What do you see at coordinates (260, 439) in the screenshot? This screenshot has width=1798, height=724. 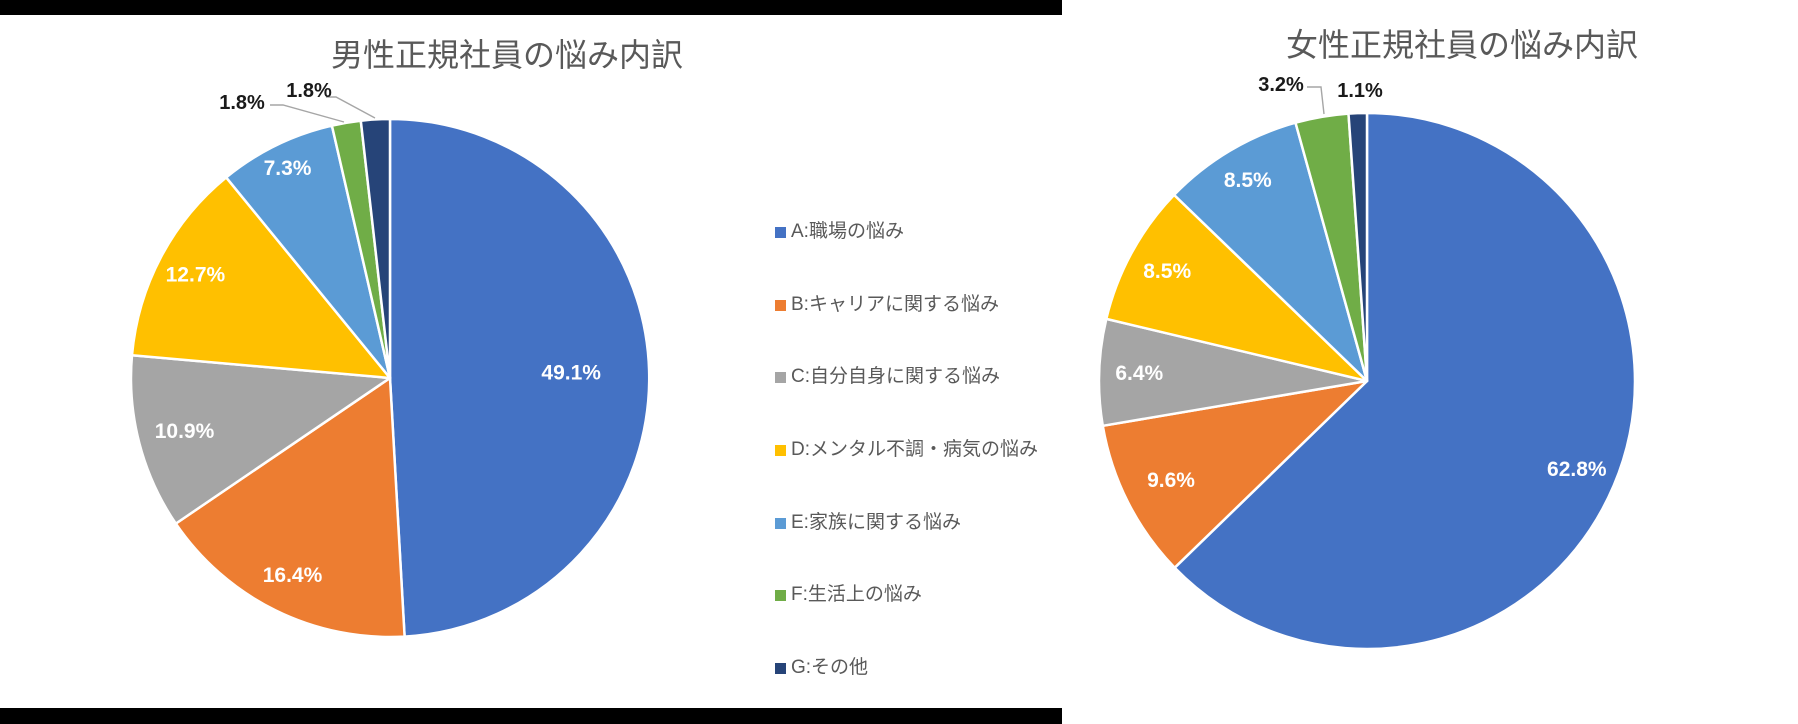 I see `pie-slice-male-C` at bounding box center [260, 439].